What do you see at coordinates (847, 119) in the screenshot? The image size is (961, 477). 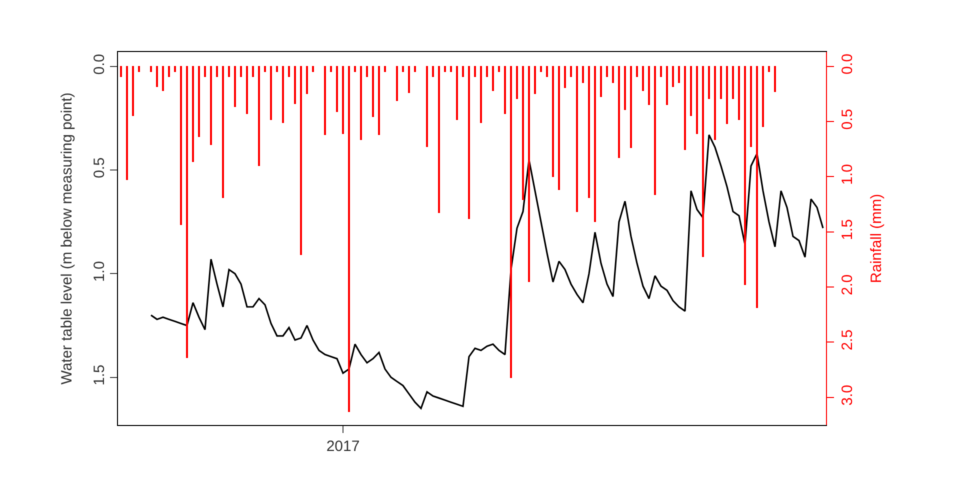 I see `y2-tick-label: 0.5` at bounding box center [847, 119].